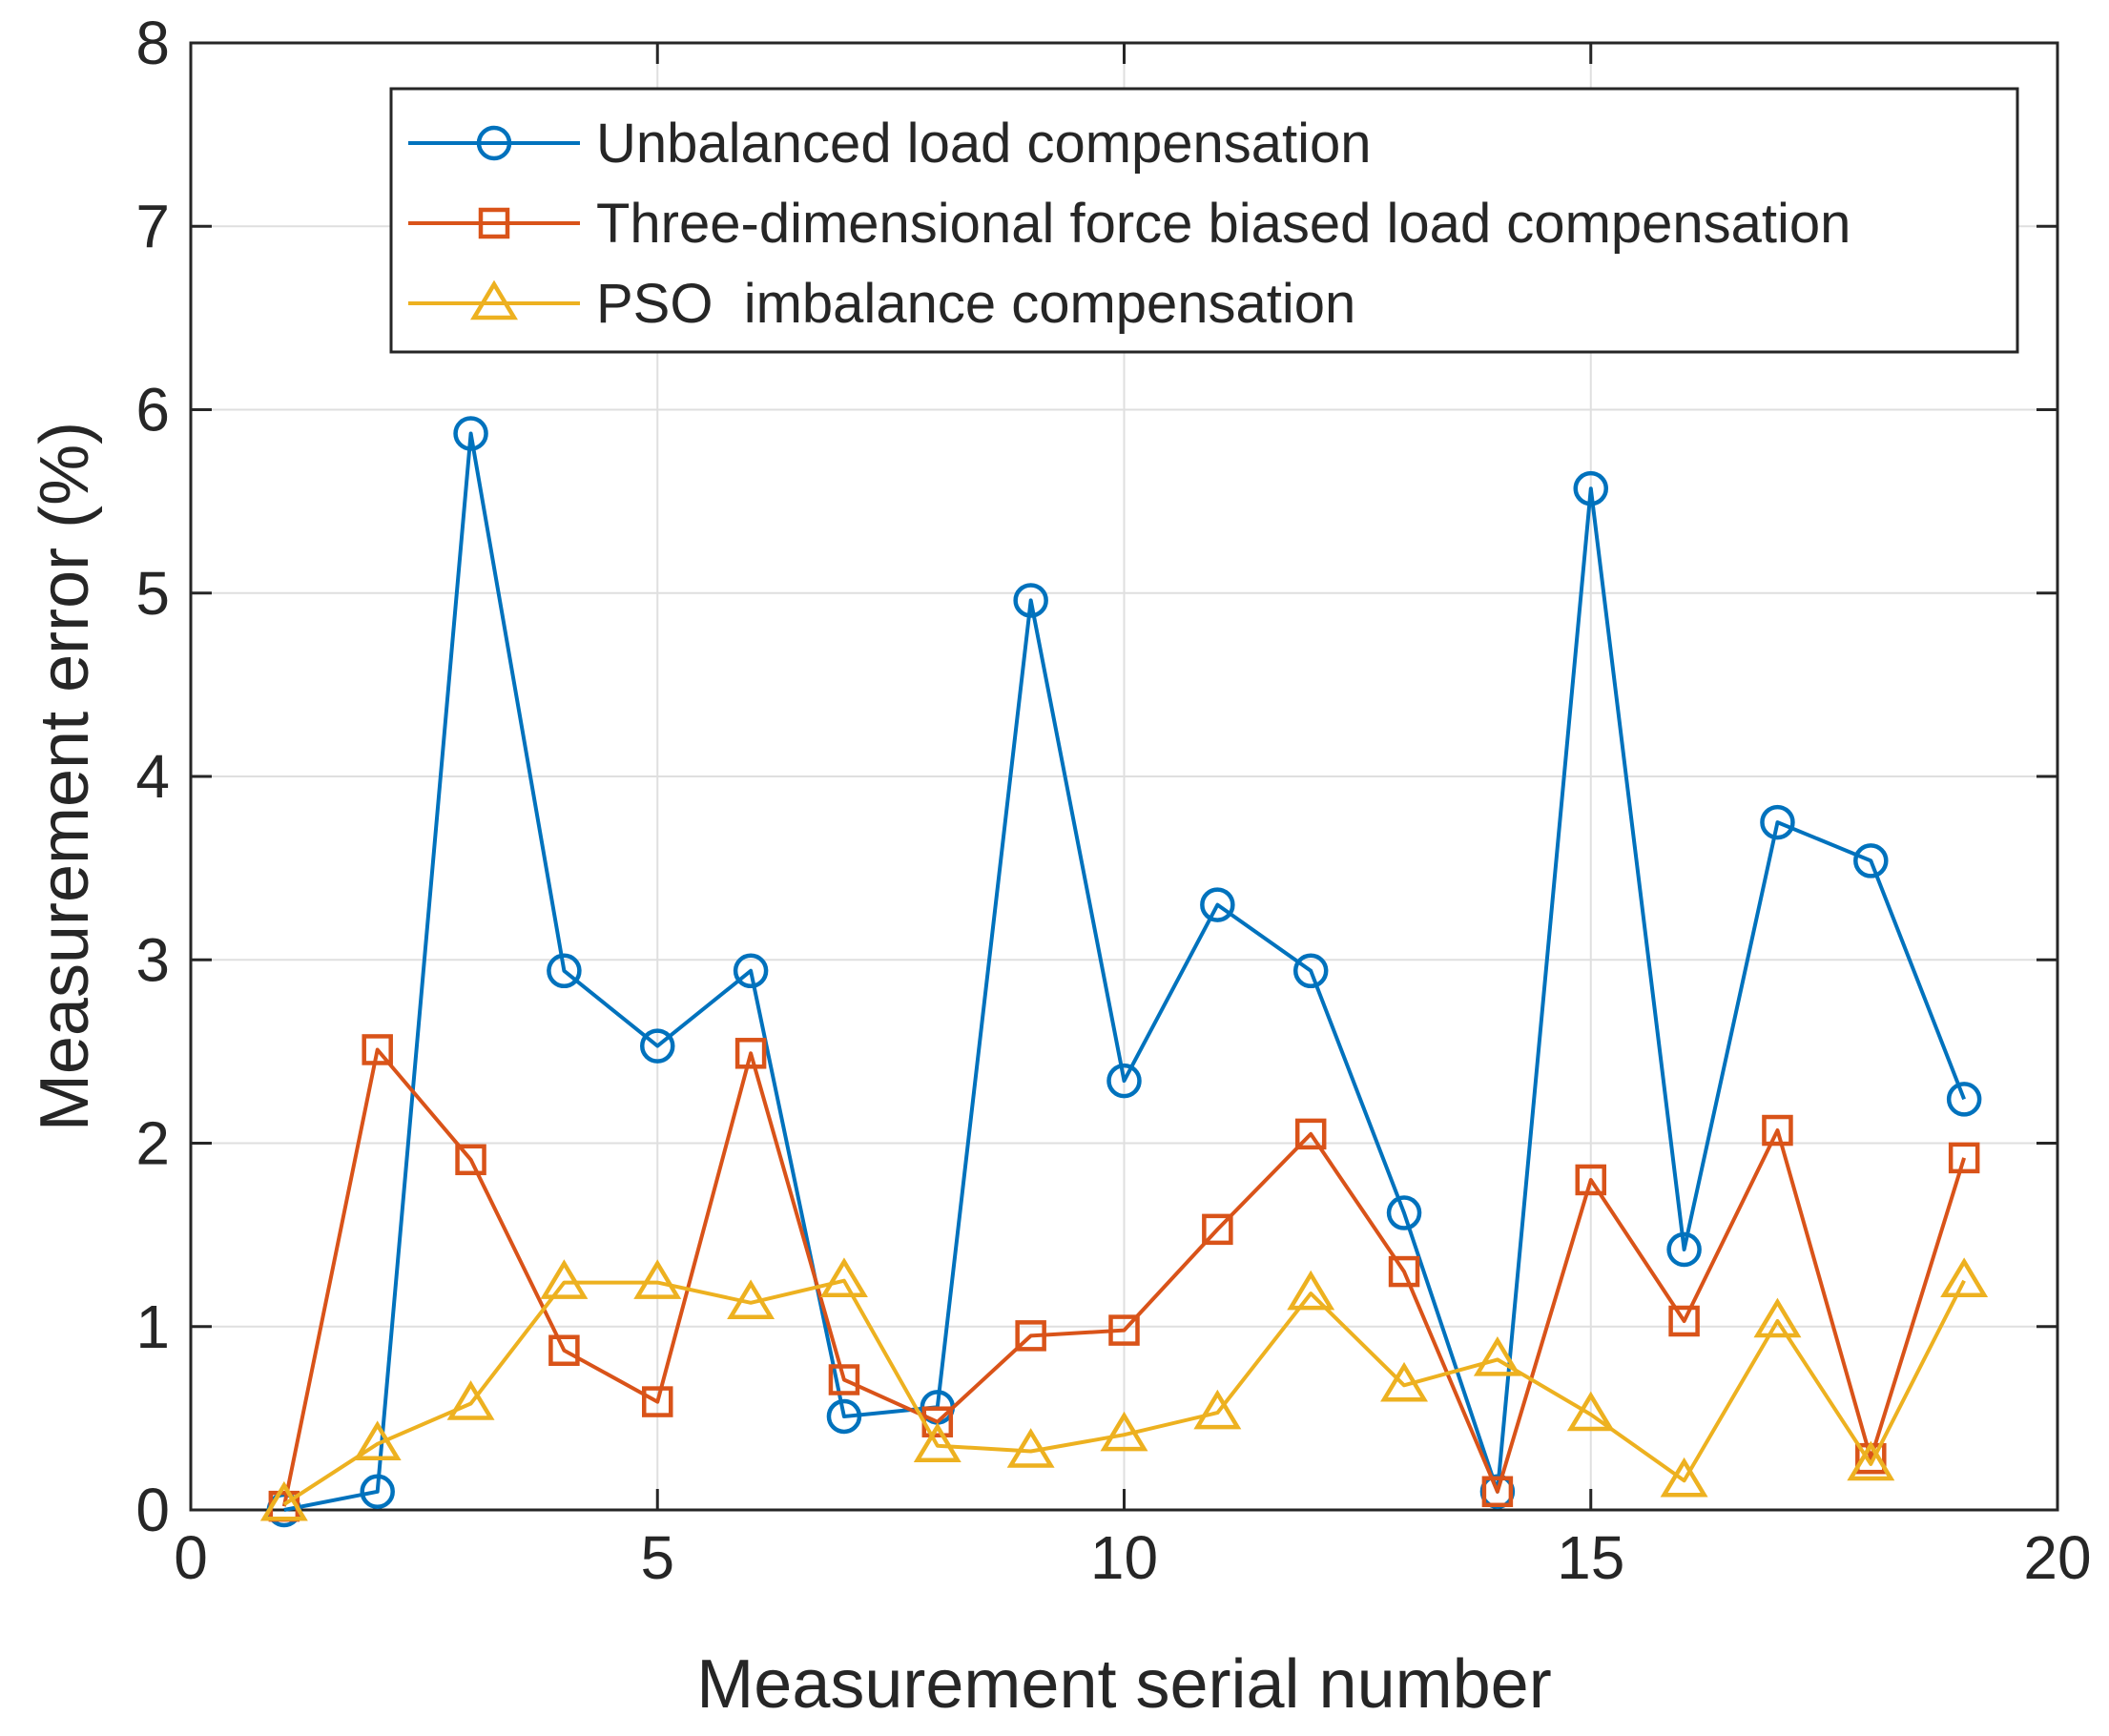  What do you see at coordinates (1124, 1392) in the screenshot?
I see `series-line` at bounding box center [1124, 1392].